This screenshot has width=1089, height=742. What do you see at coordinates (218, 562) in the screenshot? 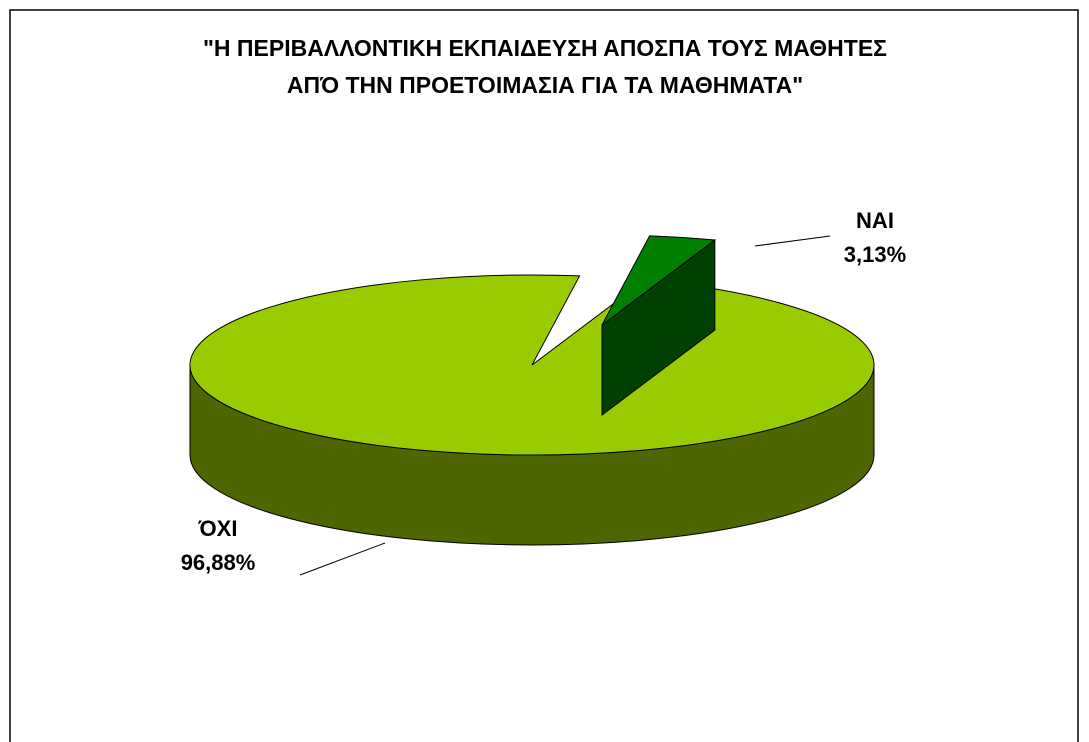
I see `slice-value-label: 96,88%` at bounding box center [218, 562].